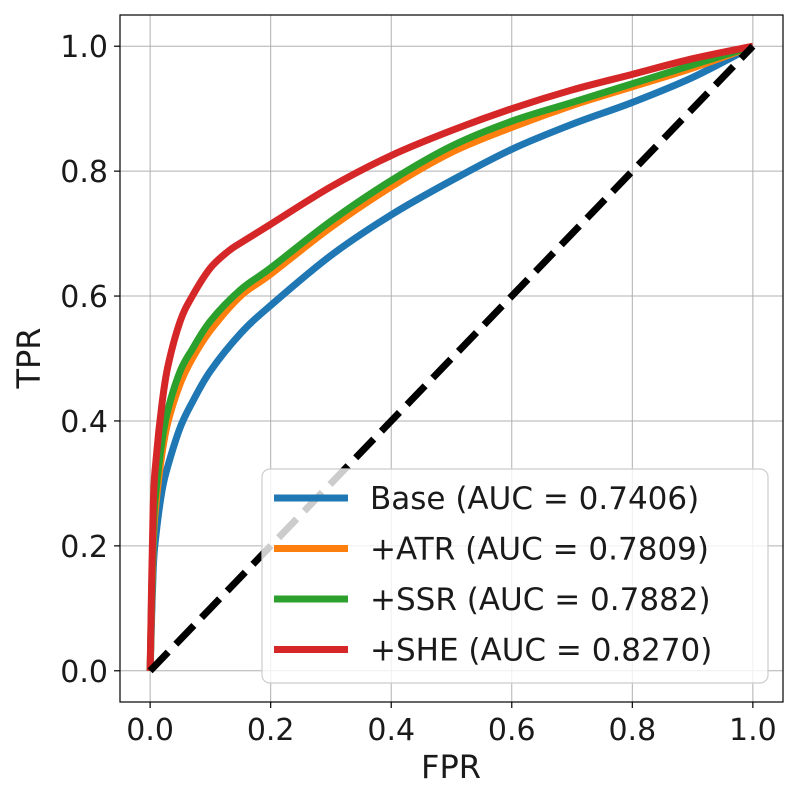  What do you see at coordinates (540, 600) in the screenshot?
I see `legend-label: +SSR (AUC = 0.7882)` at bounding box center [540, 600].